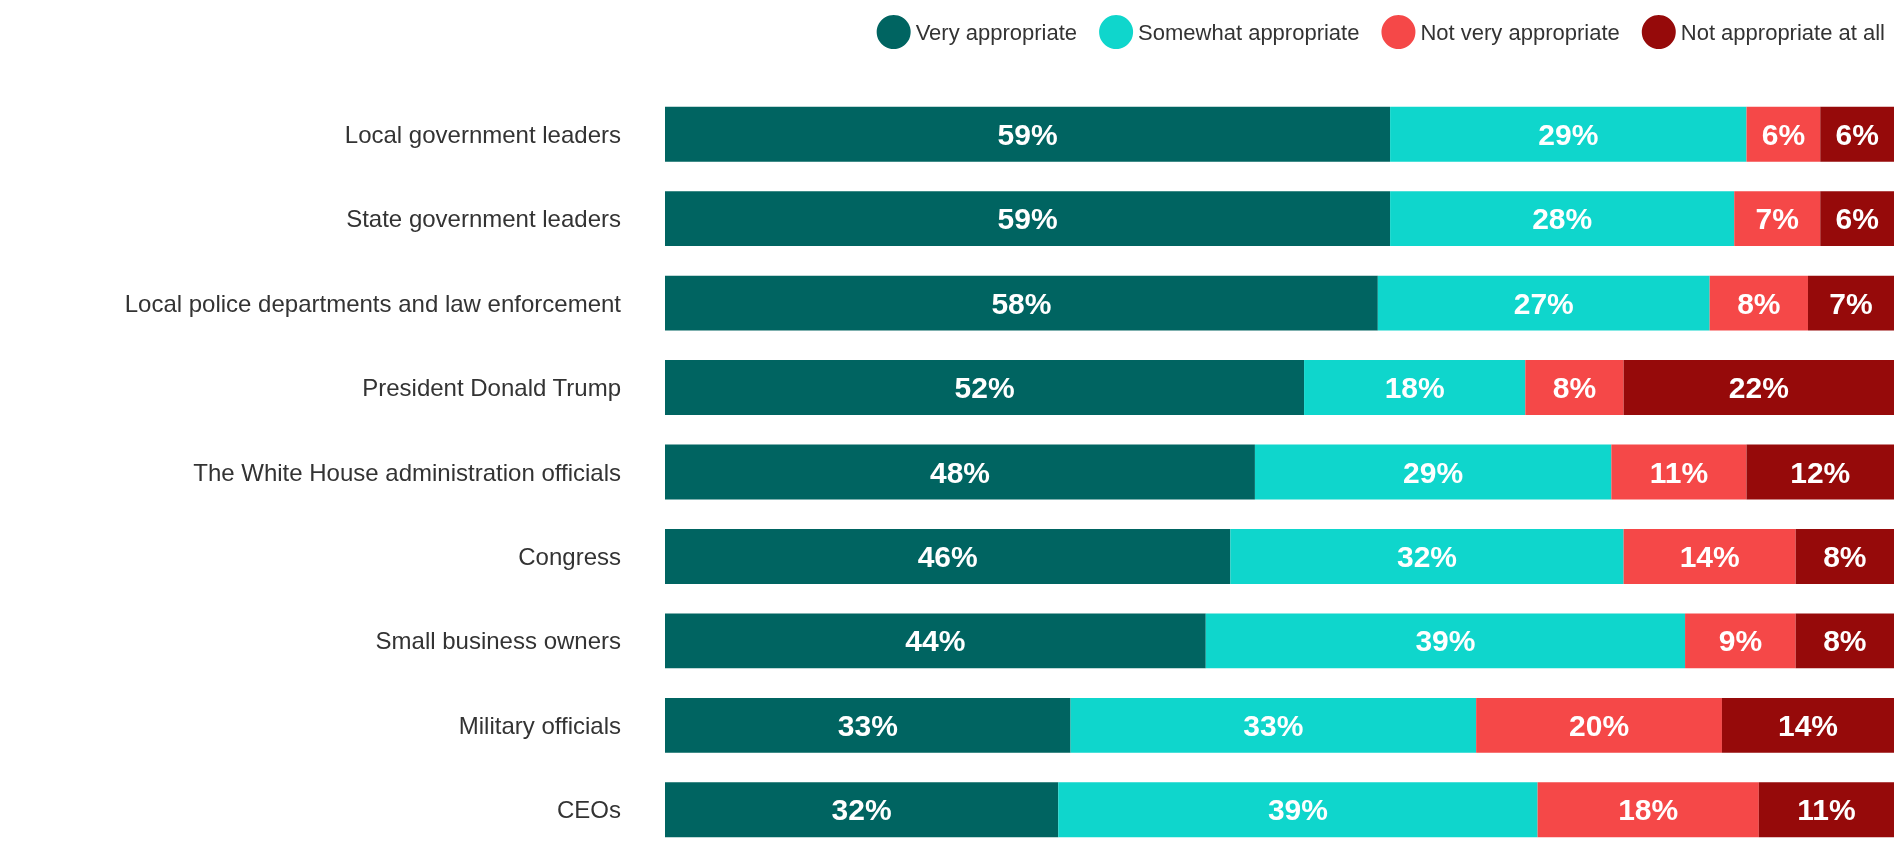 This screenshot has width=1896, height=852. I want to click on data-label: 12%, so click(1820, 472).